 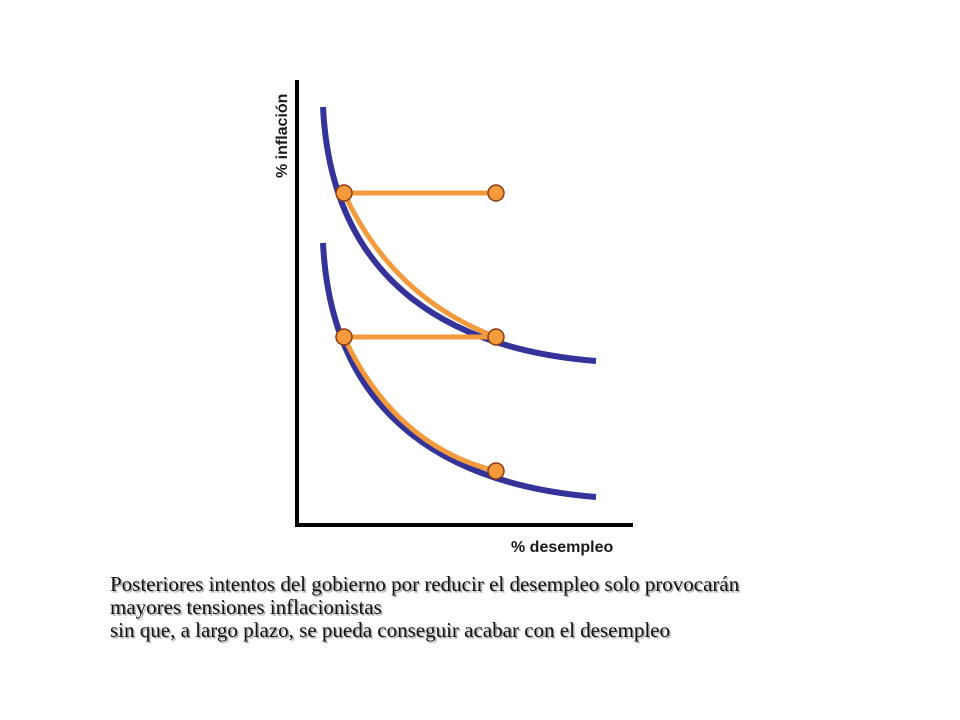 I want to click on lower-curve-move, so click(x=419, y=404).